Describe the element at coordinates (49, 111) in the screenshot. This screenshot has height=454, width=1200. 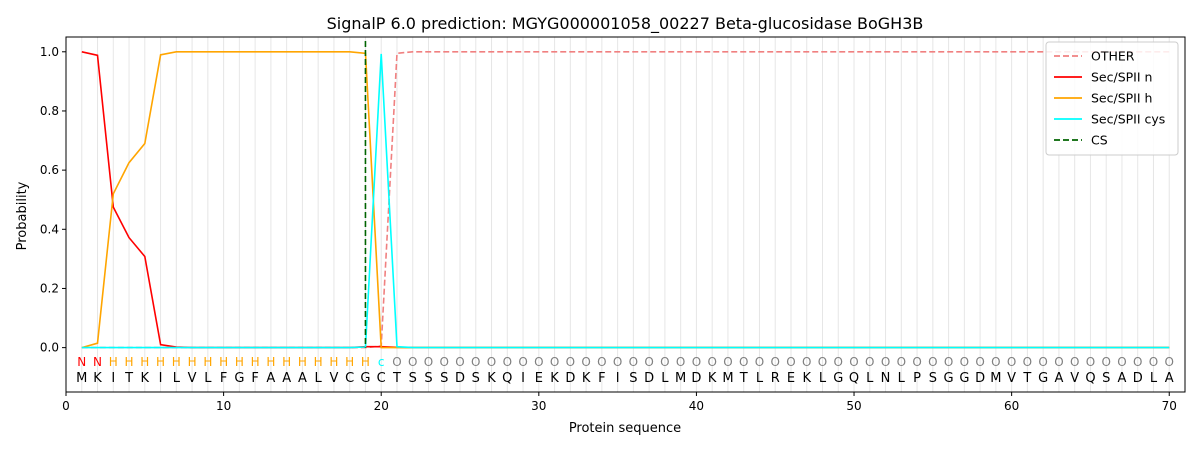
I see `y-tick-label: 0.8` at that location.